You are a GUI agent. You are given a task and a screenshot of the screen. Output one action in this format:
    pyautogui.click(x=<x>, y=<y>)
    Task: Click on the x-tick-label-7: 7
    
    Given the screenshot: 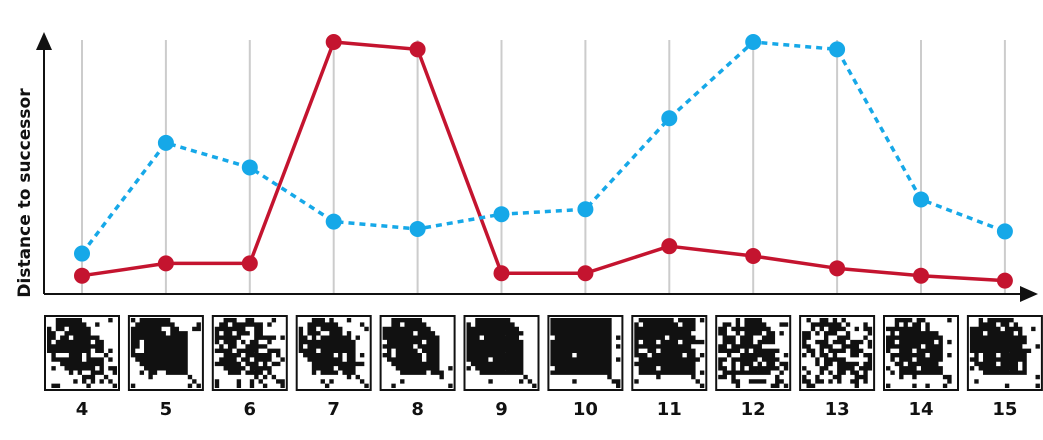 What is the action you would take?
    pyautogui.click(x=333, y=409)
    